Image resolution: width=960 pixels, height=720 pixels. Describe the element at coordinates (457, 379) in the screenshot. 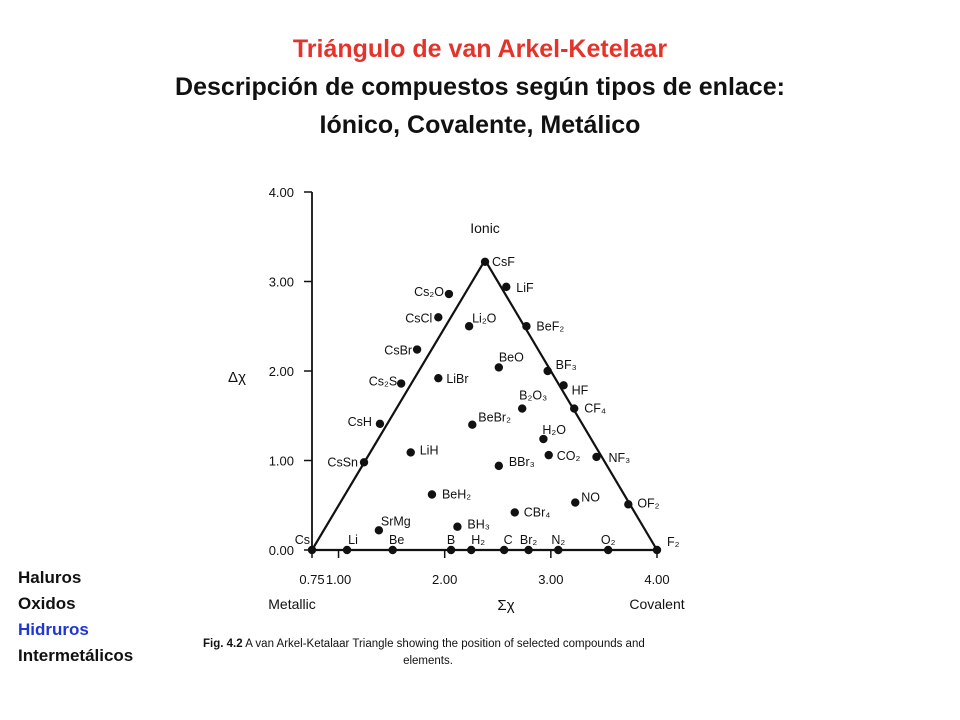

I see `point-label: LiBr` at that location.